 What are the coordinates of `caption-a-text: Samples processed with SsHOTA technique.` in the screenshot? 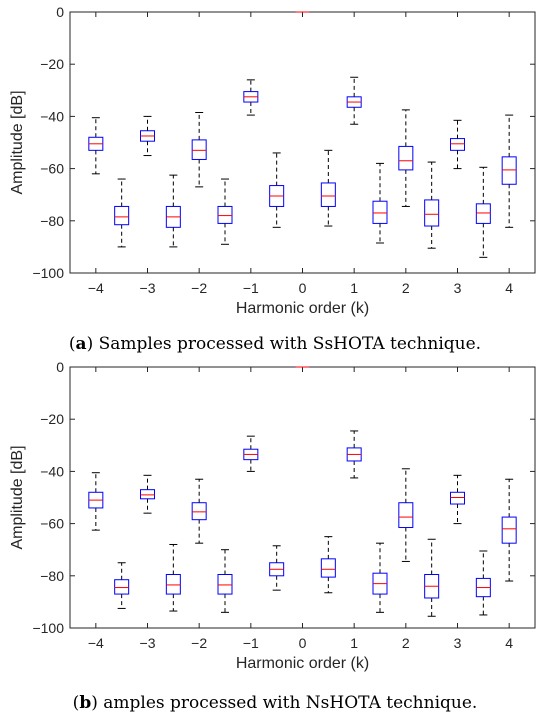 It's located at (287, 344).